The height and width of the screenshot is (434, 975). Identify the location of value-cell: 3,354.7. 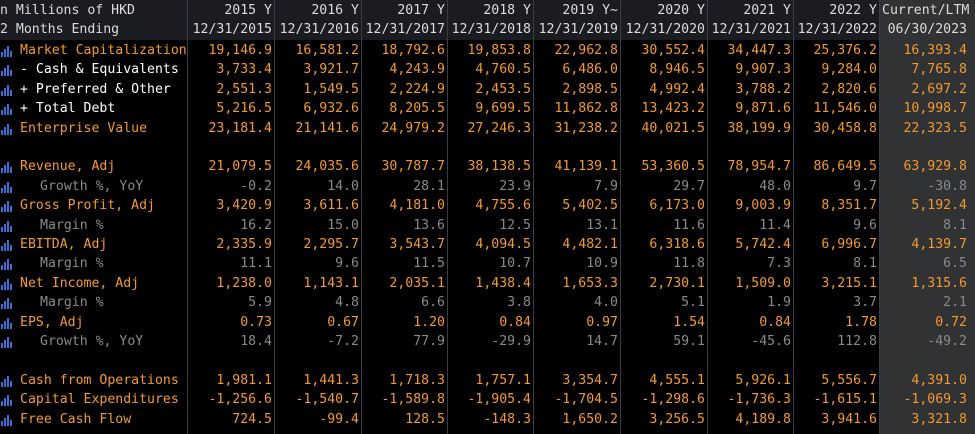
(590, 380).